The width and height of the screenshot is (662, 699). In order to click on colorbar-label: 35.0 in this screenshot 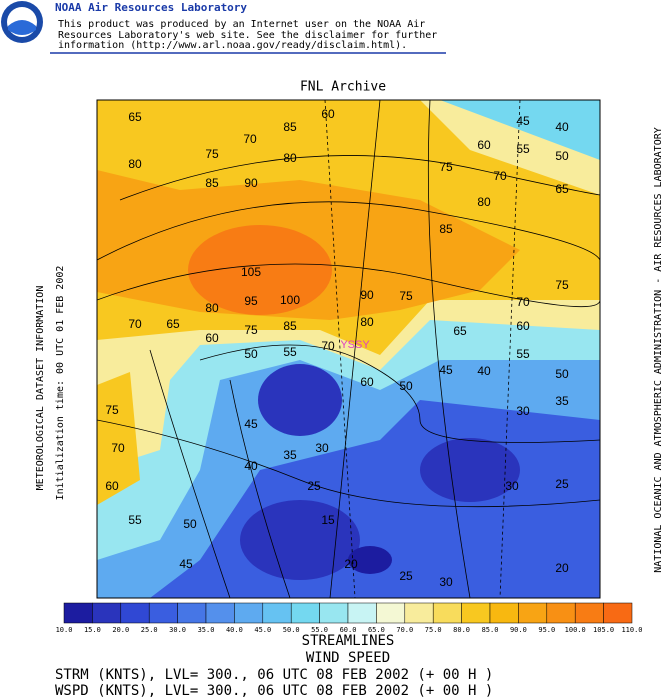, I will do `click(206, 630)`.